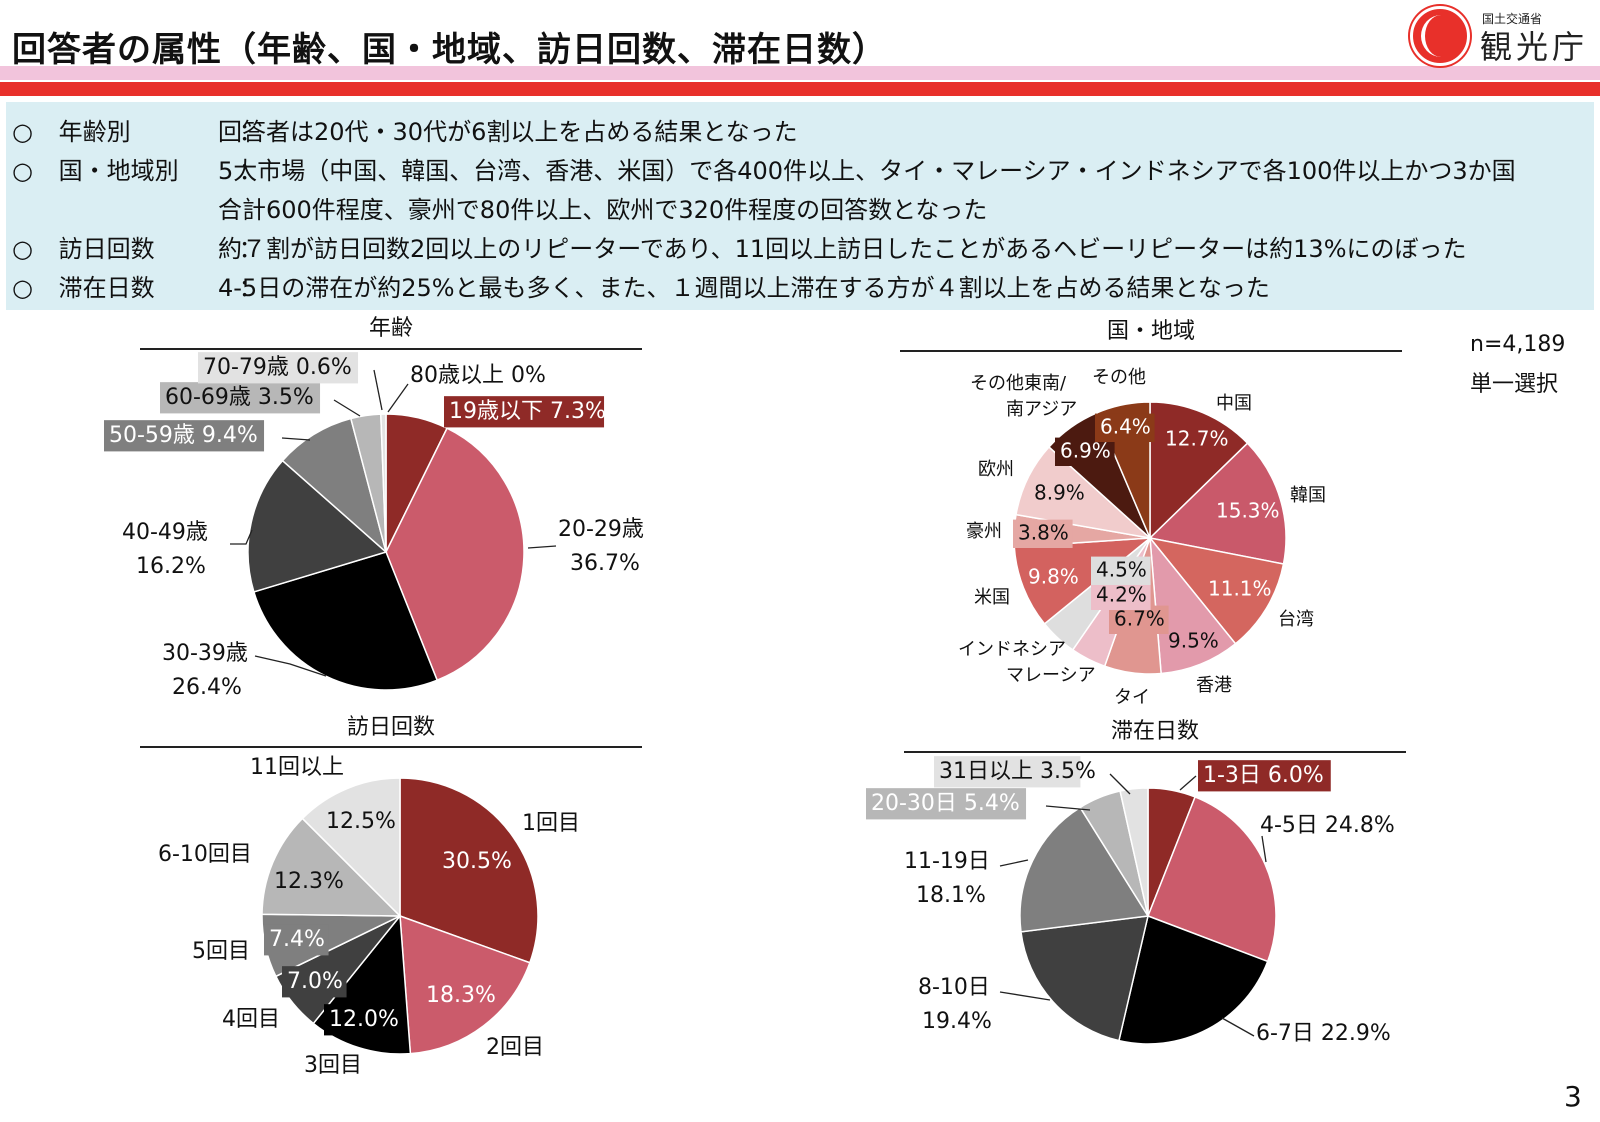 The height and width of the screenshot is (1122, 1600). What do you see at coordinates (1151, 331) in the screenshot?
I see `chart-title: 国・地域` at bounding box center [1151, 331].